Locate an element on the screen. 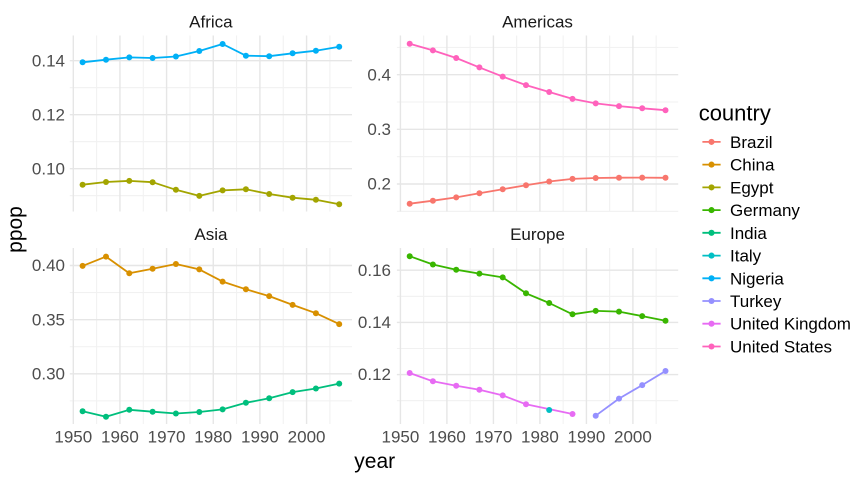 This screenshot has width=864, height=480. svg-text: 0.3 is located at coordinates (379, 129).